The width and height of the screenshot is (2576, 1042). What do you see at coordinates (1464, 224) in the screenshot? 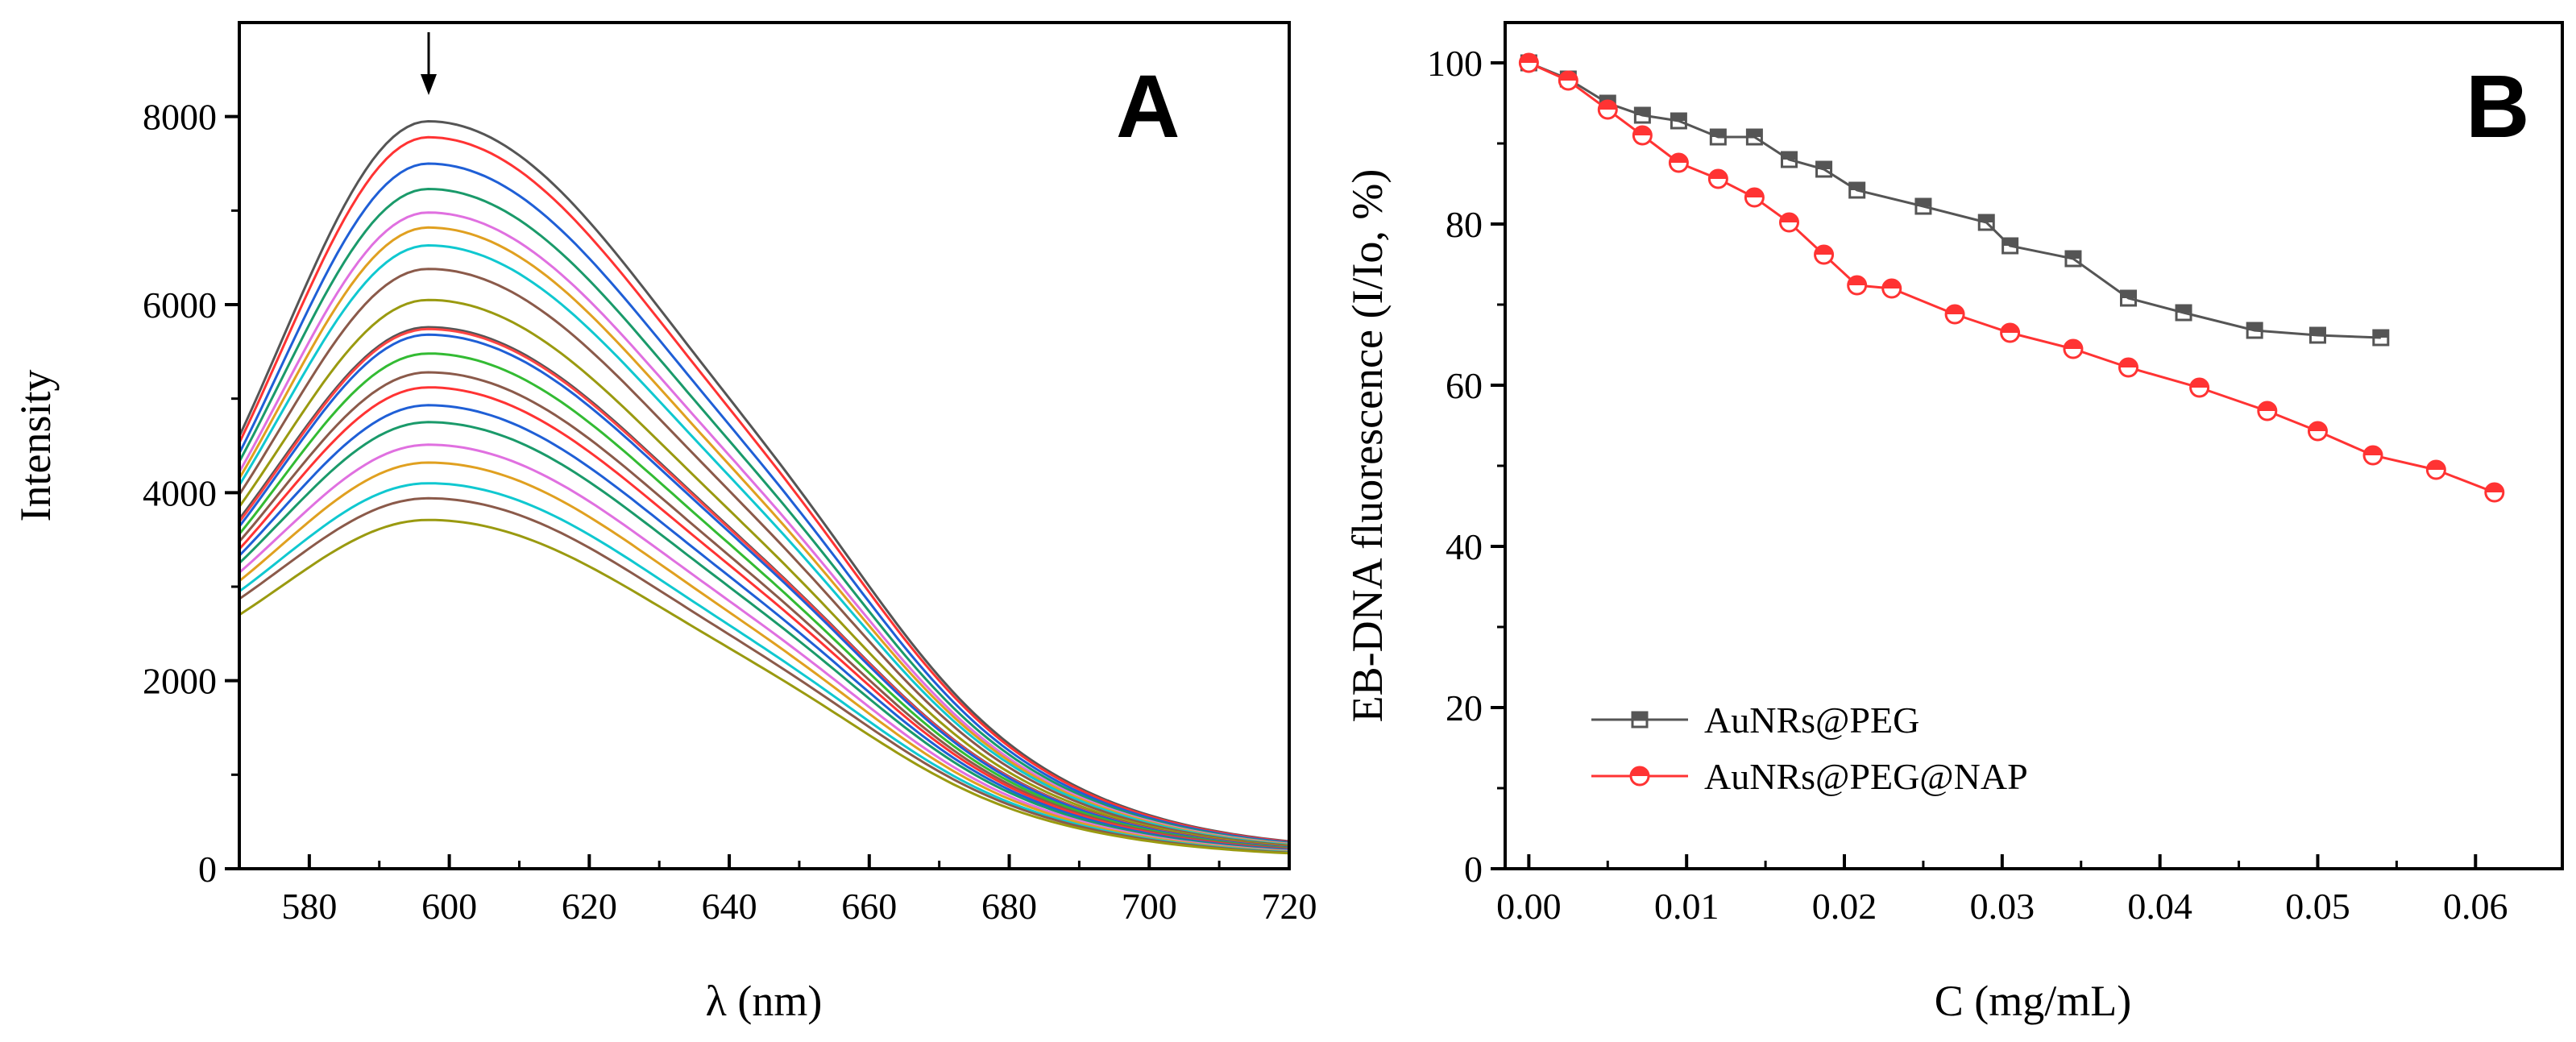
I see `panel-b-y-tick-label: 80` at bounding box center [1464, 224].